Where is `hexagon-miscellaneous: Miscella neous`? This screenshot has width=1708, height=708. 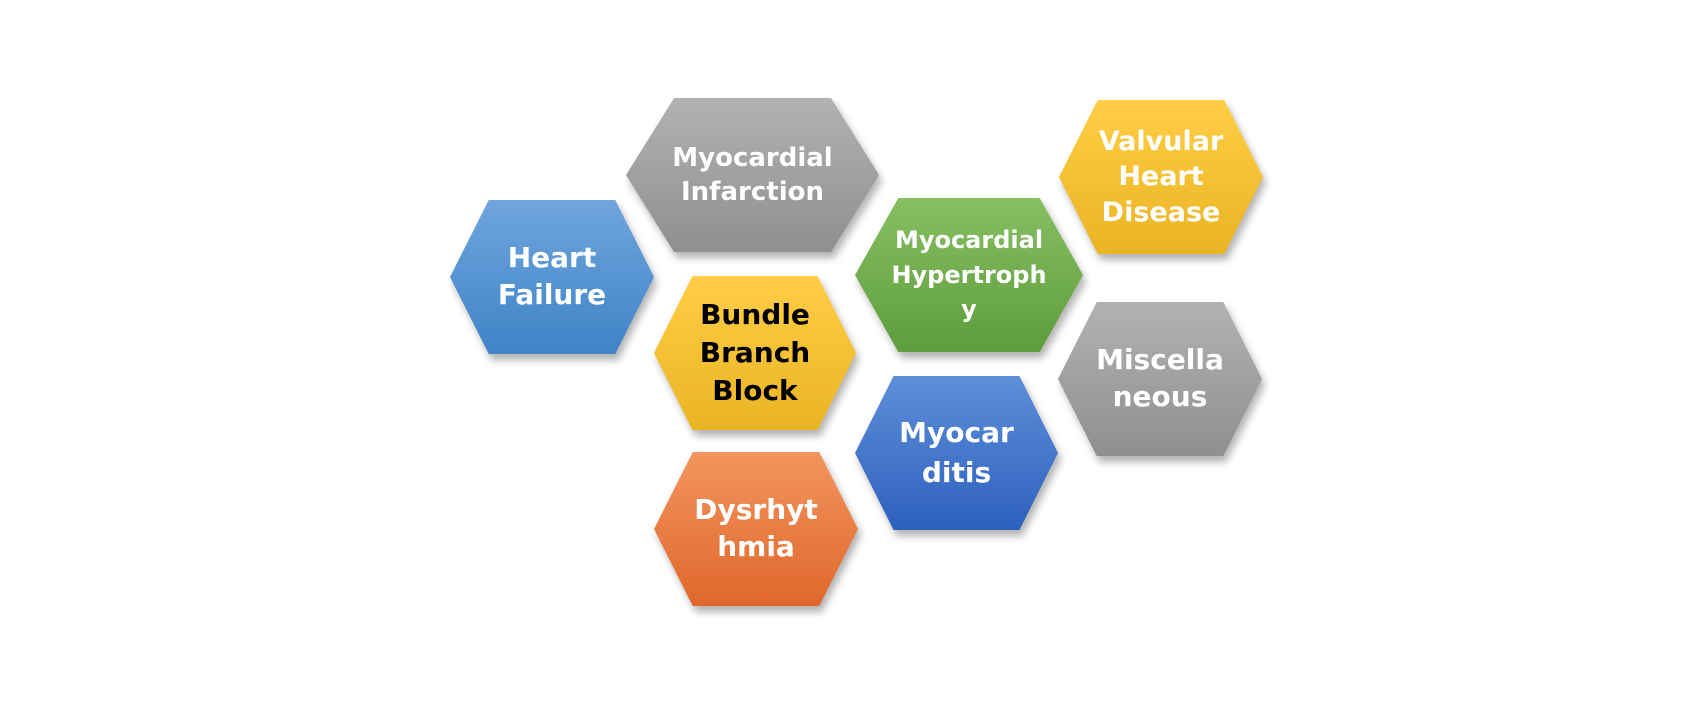
hexagon-miscellaneous: Miscella neous is located at coordinates (1160, 379).